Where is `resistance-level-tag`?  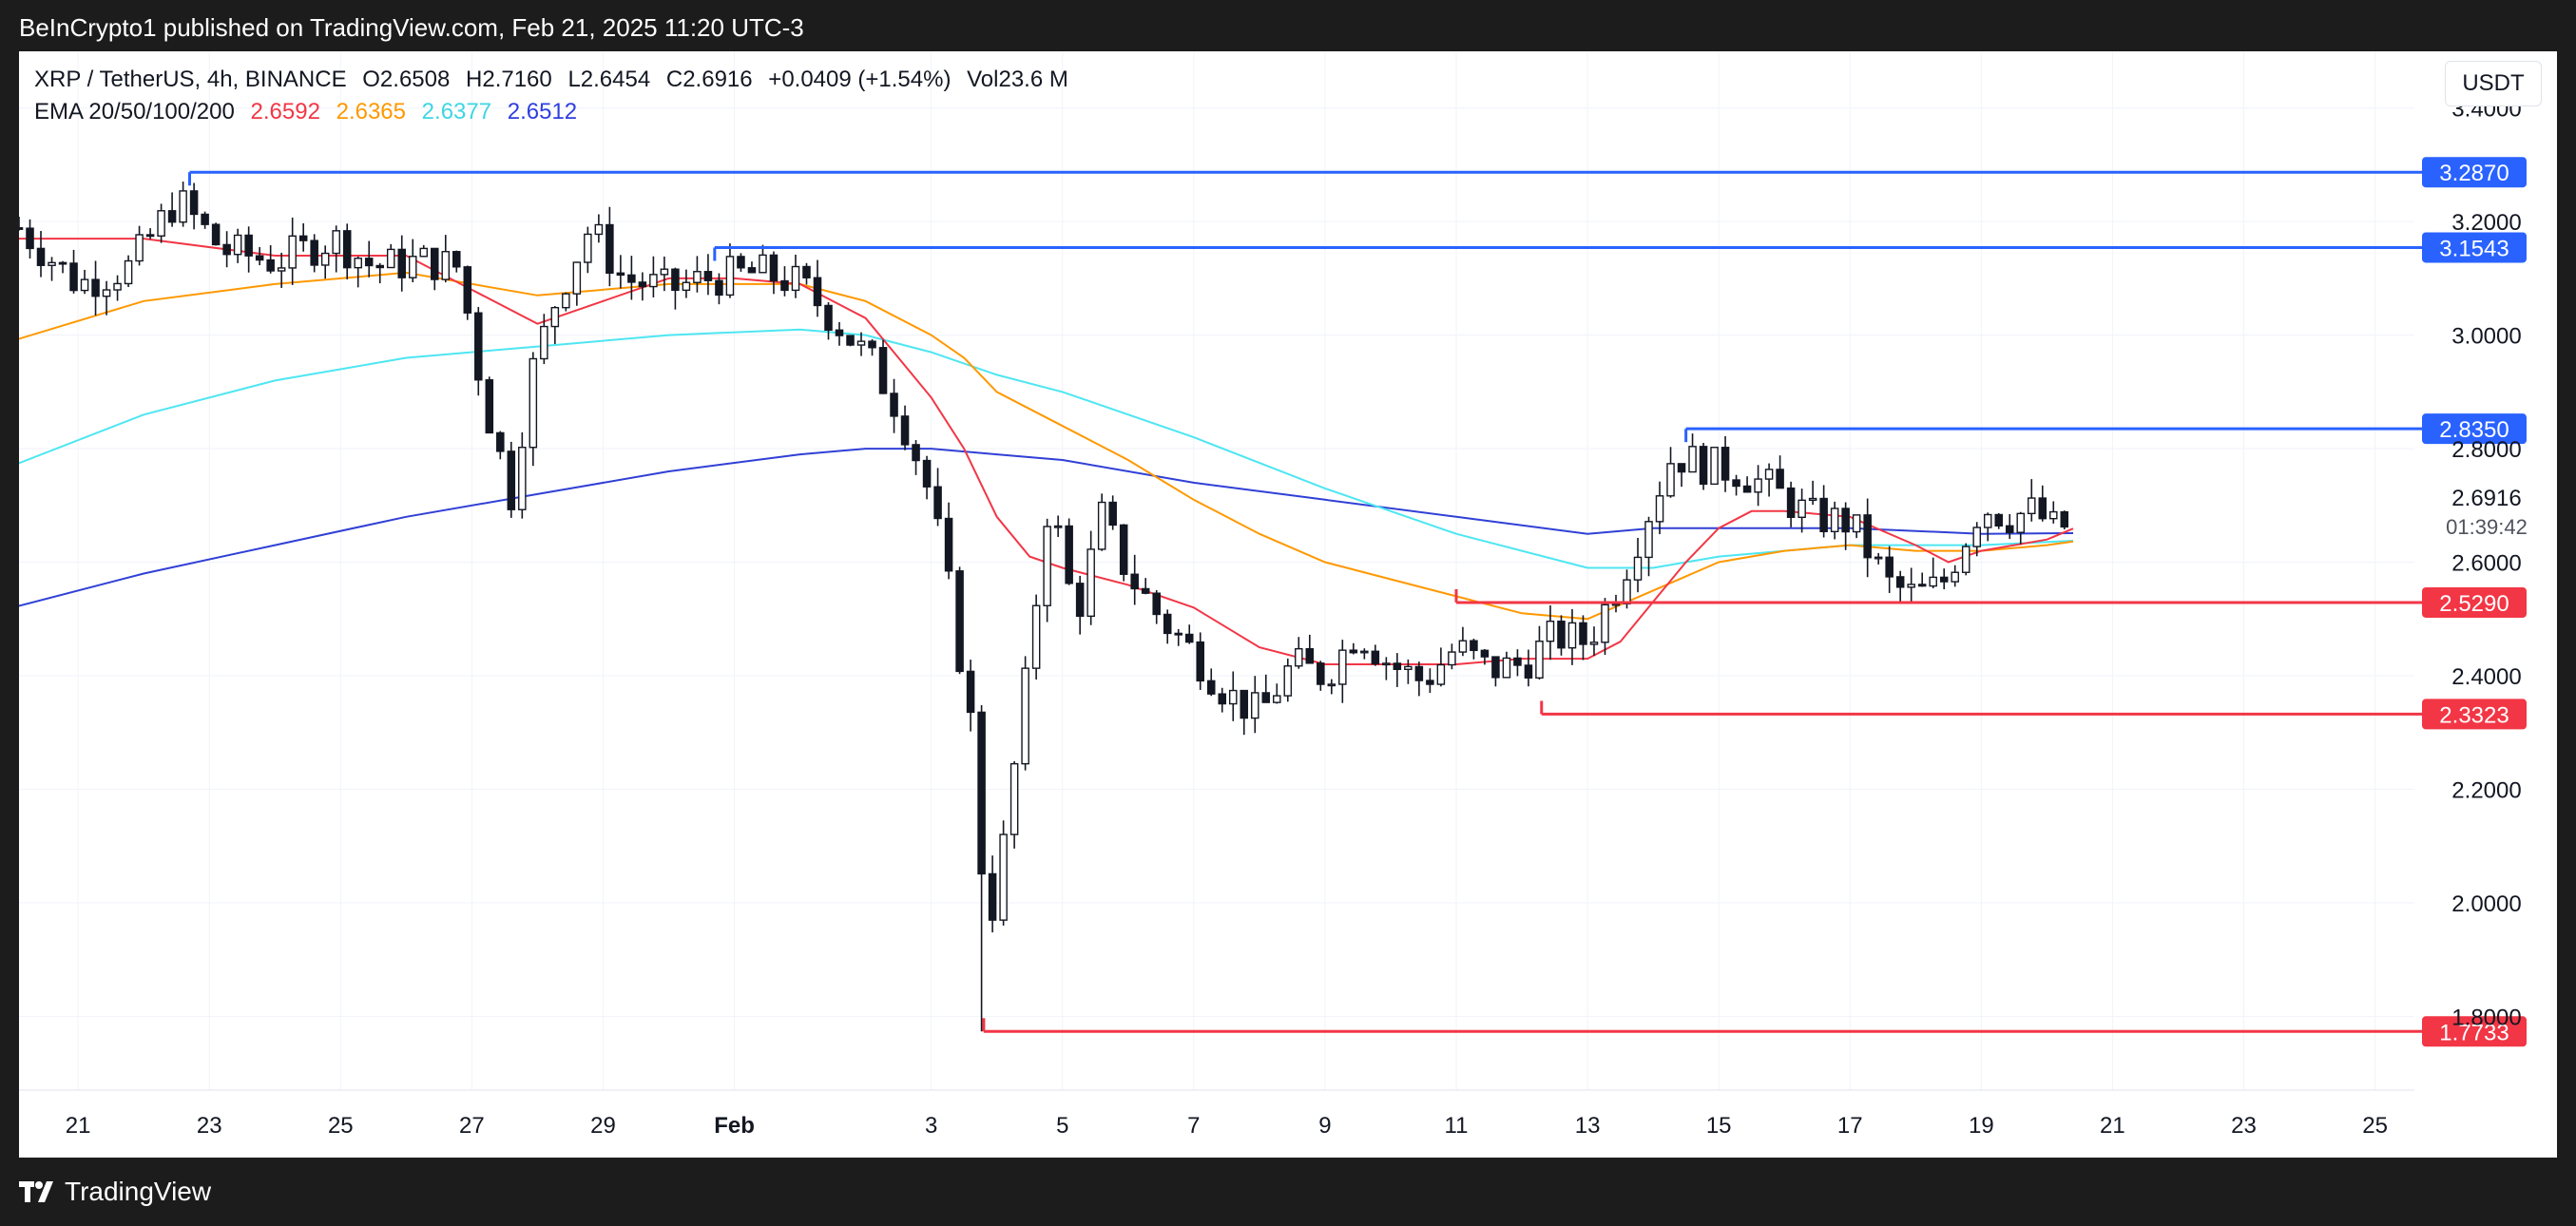 resistance-level-tag is located at coordinates (2475, 248).